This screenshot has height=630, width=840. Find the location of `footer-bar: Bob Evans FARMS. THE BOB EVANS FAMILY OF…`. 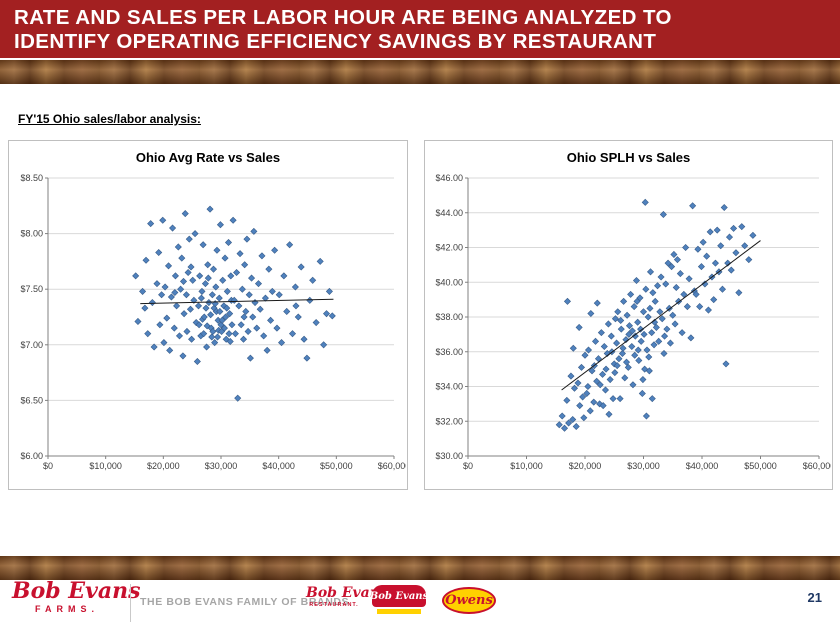

footer-bar: Bob Evans FARMS. THE BOB EVANS FAMILY OF… is located at coordinates (420, 605).